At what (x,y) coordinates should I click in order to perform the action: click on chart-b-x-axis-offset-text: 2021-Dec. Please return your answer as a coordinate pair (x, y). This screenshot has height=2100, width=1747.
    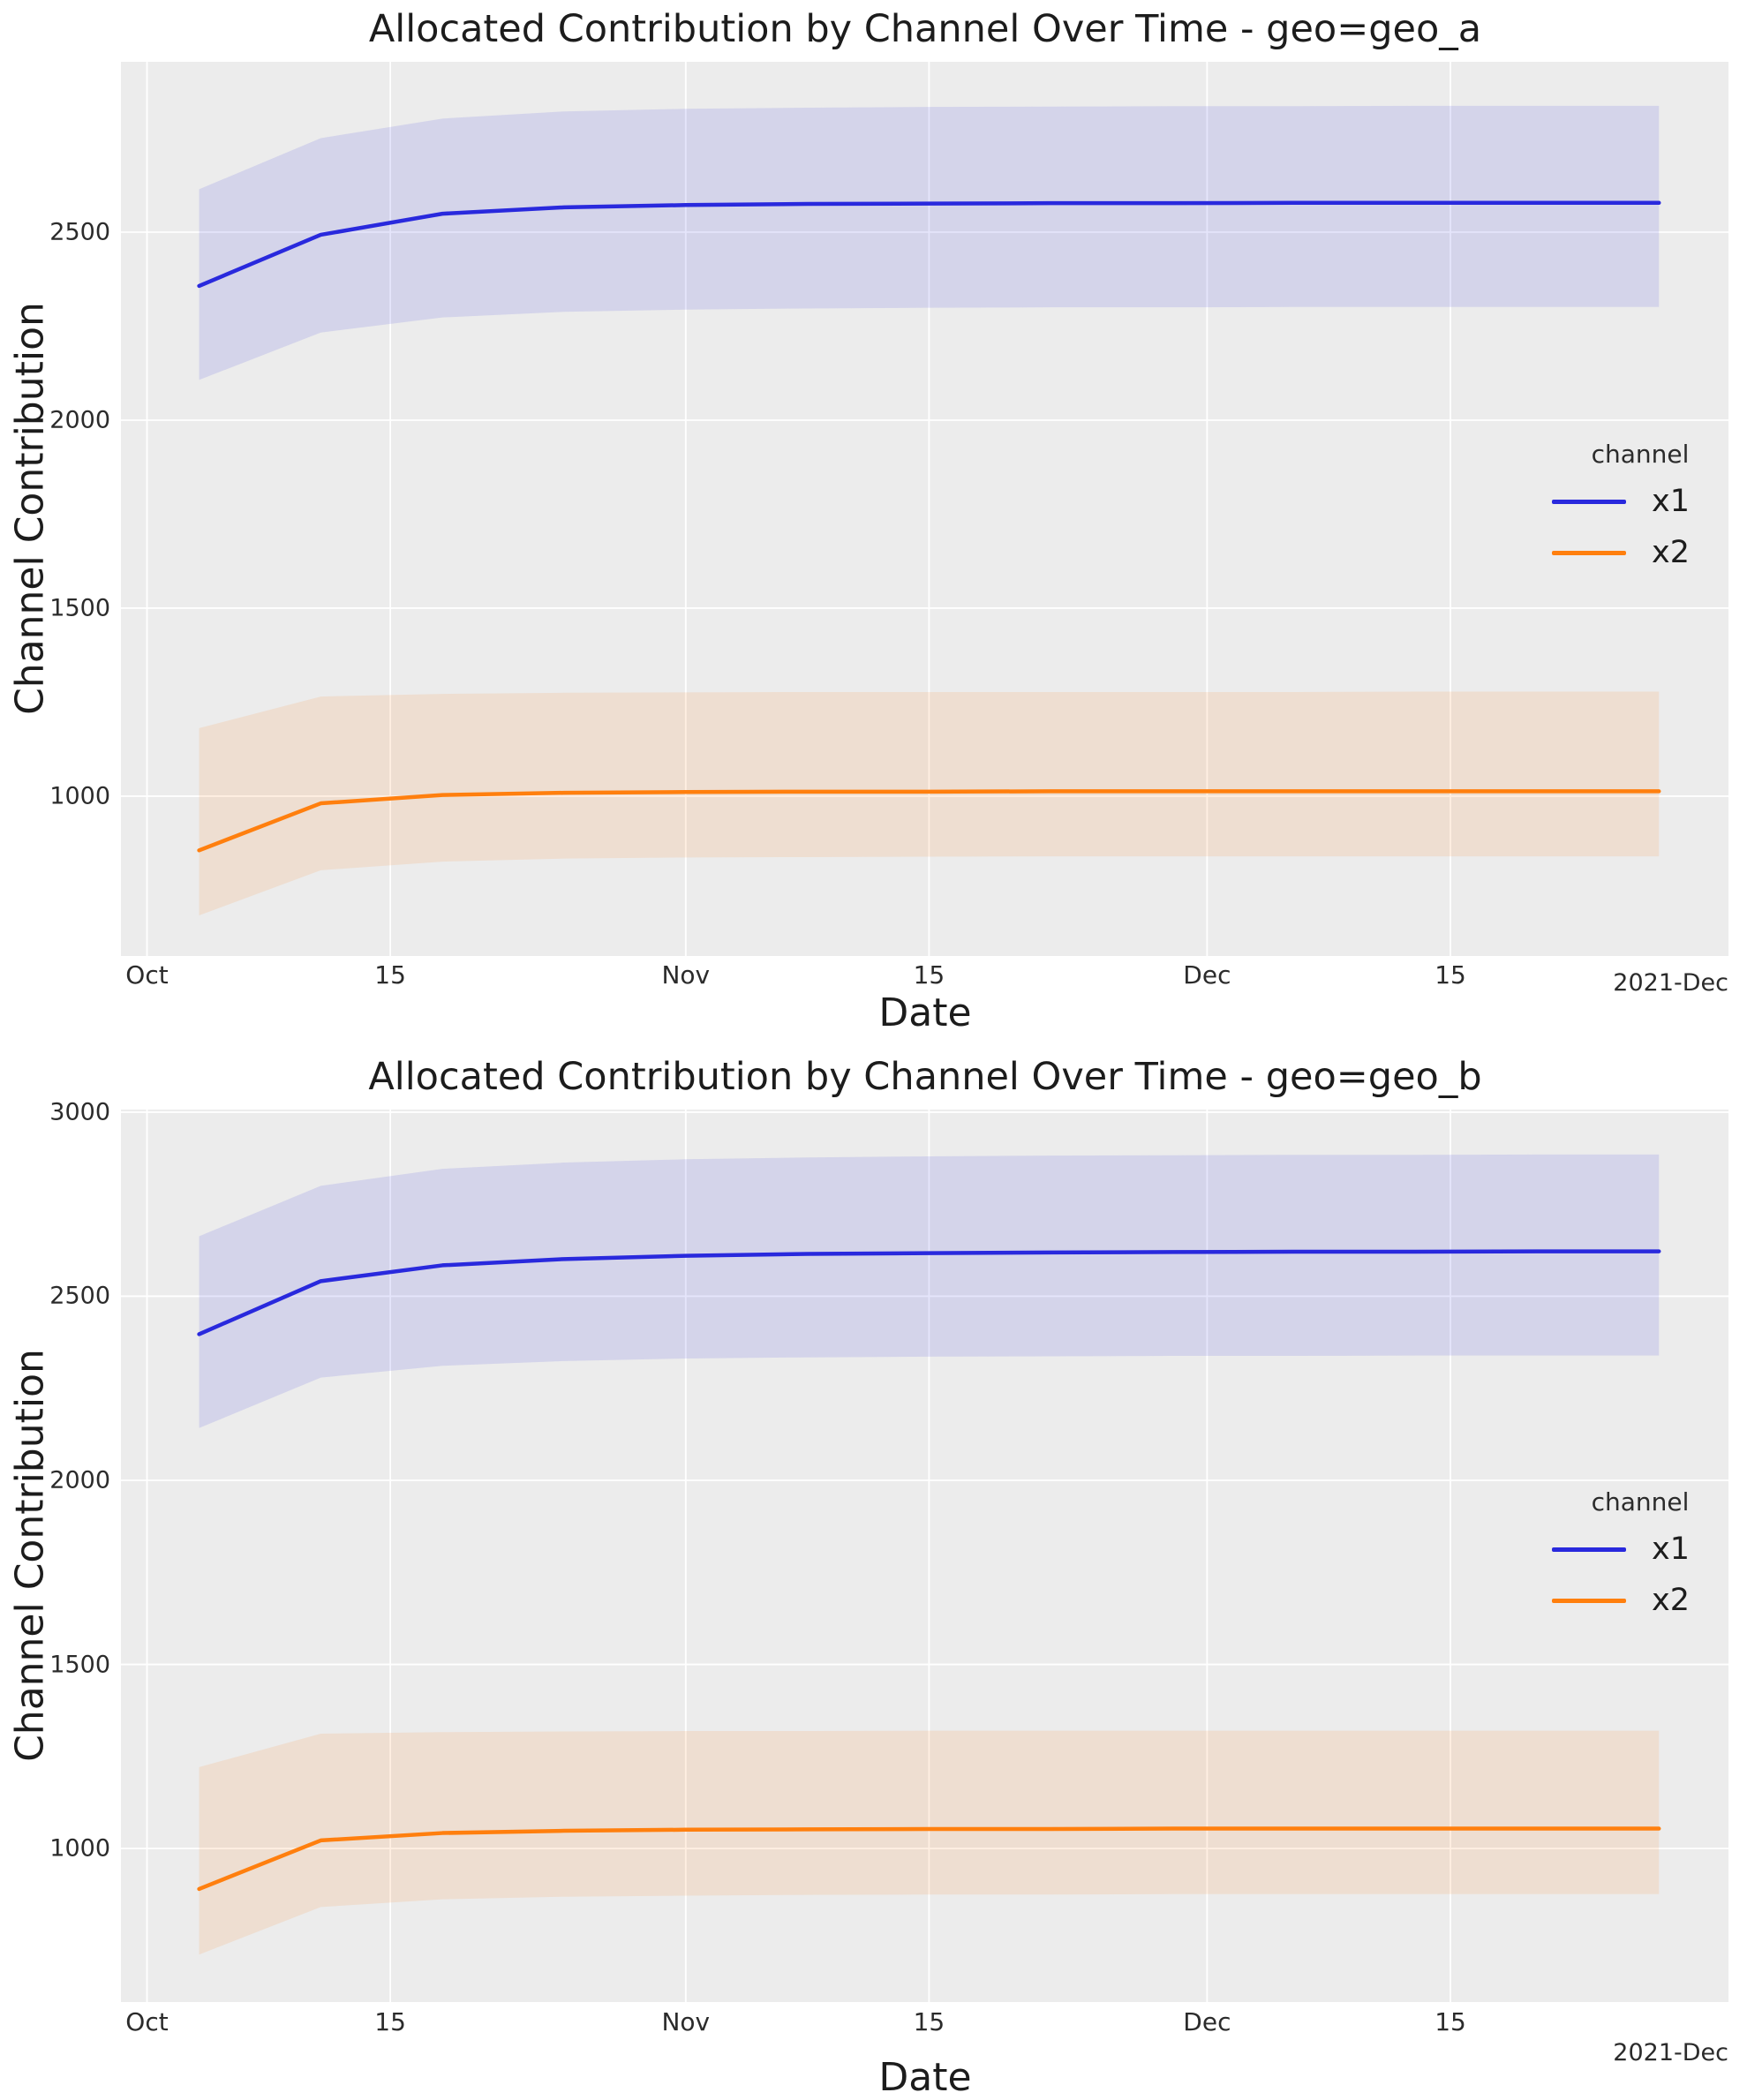
    Looking at the image, I should click on (1670, 2052).